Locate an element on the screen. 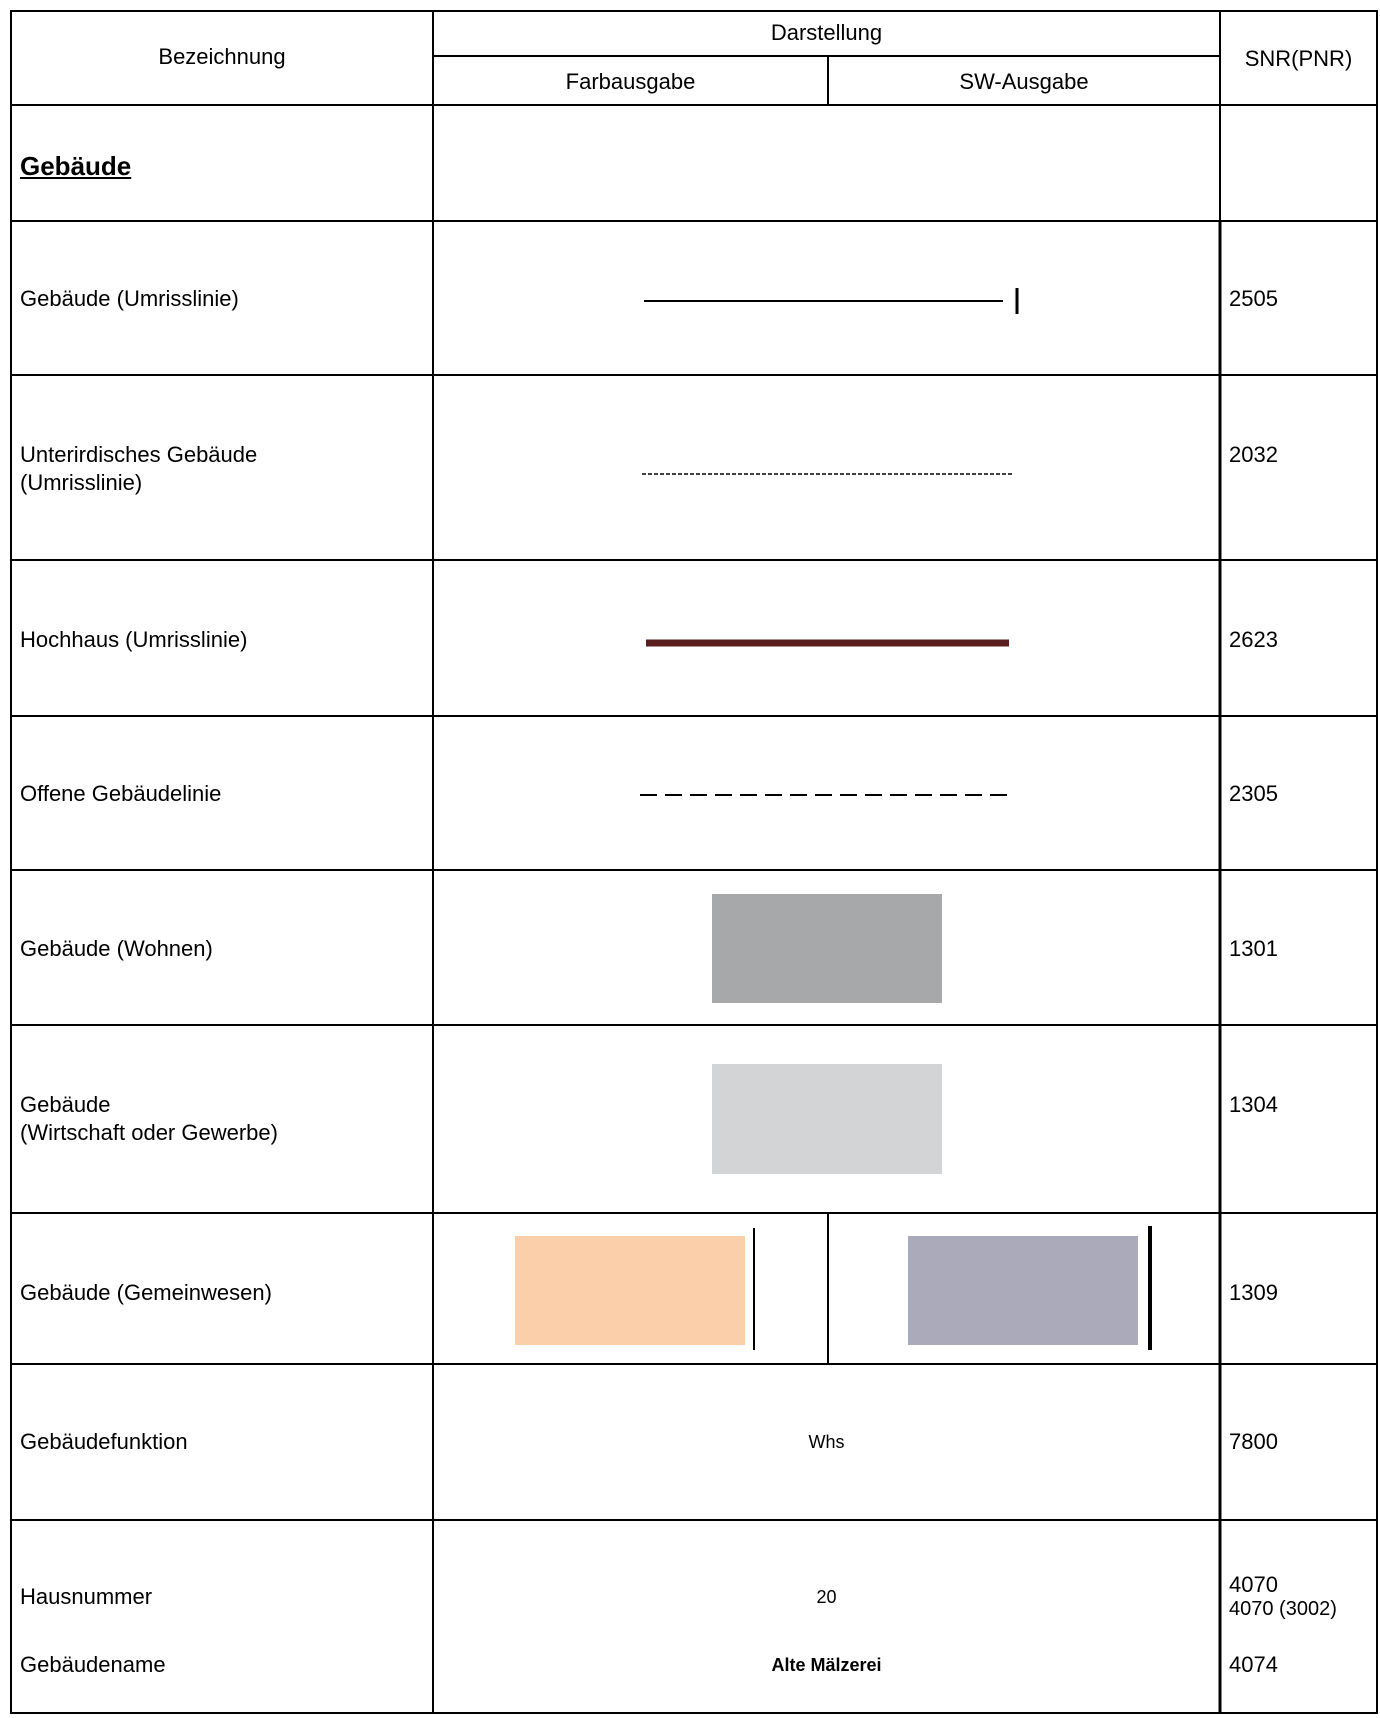 The height and width of the screenshot is (1718, 1380). symbol-wohnen-rect is located at coordinates (827, 948).